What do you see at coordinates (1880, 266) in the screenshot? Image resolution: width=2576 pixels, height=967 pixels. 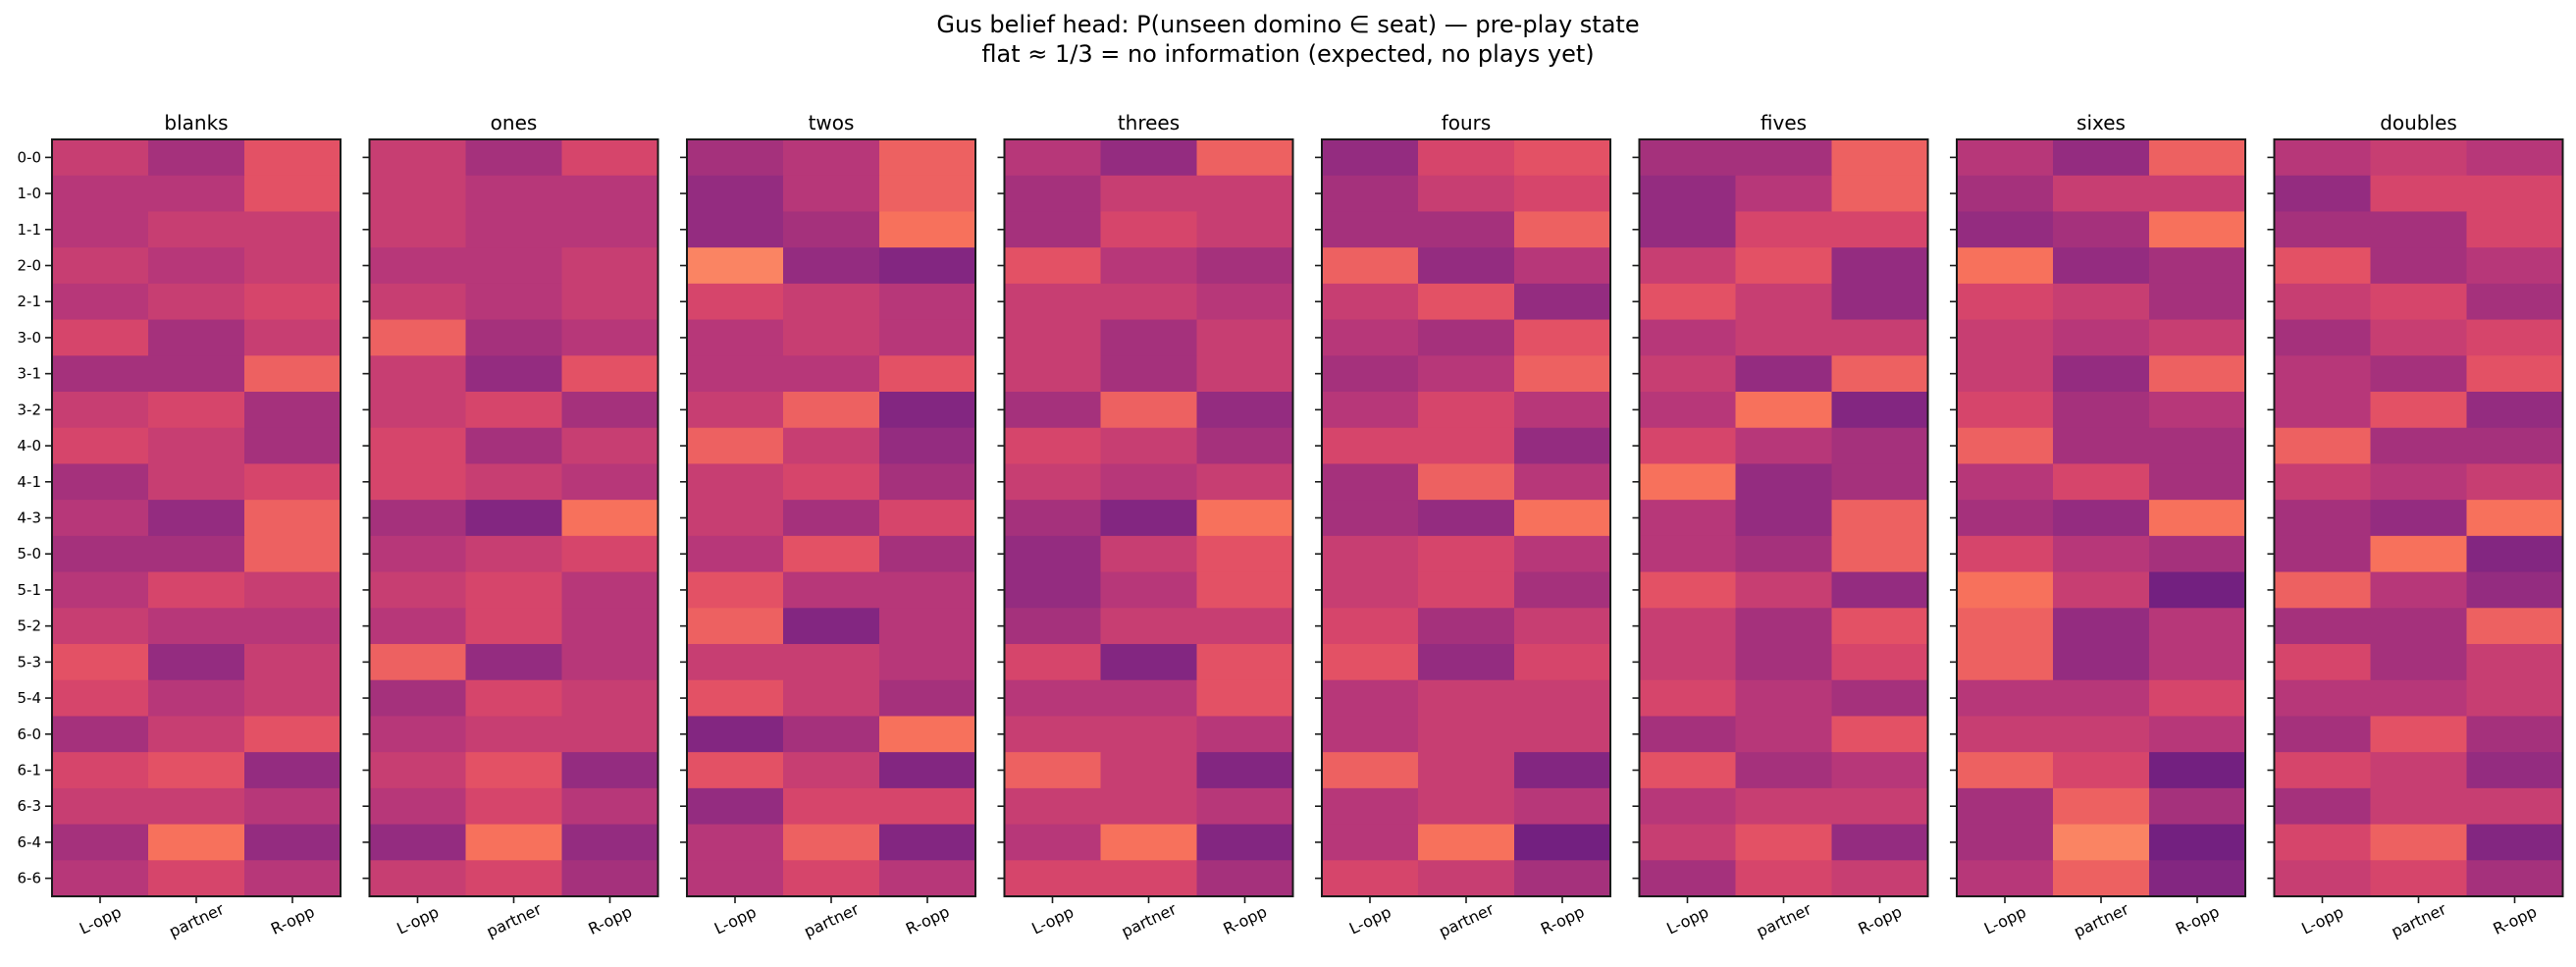 I see `heatmap-cell: fives 2-0 R-opp: 0.314` at bounding box center [1880, 266].